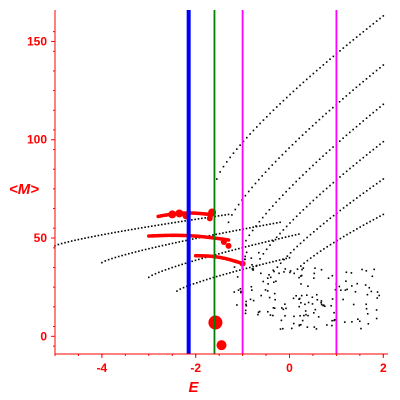  Describe the element at coordinates (221, 345) in the screenshot. I see `red-marker` at that location.